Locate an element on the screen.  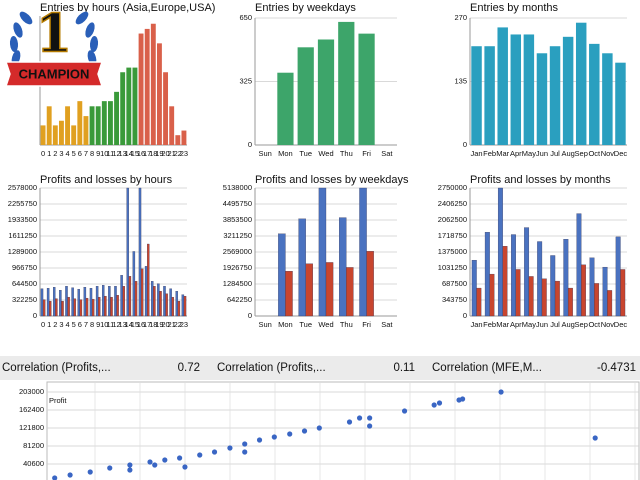
x-tick-label: 6 is located at coordinates (80, 324).